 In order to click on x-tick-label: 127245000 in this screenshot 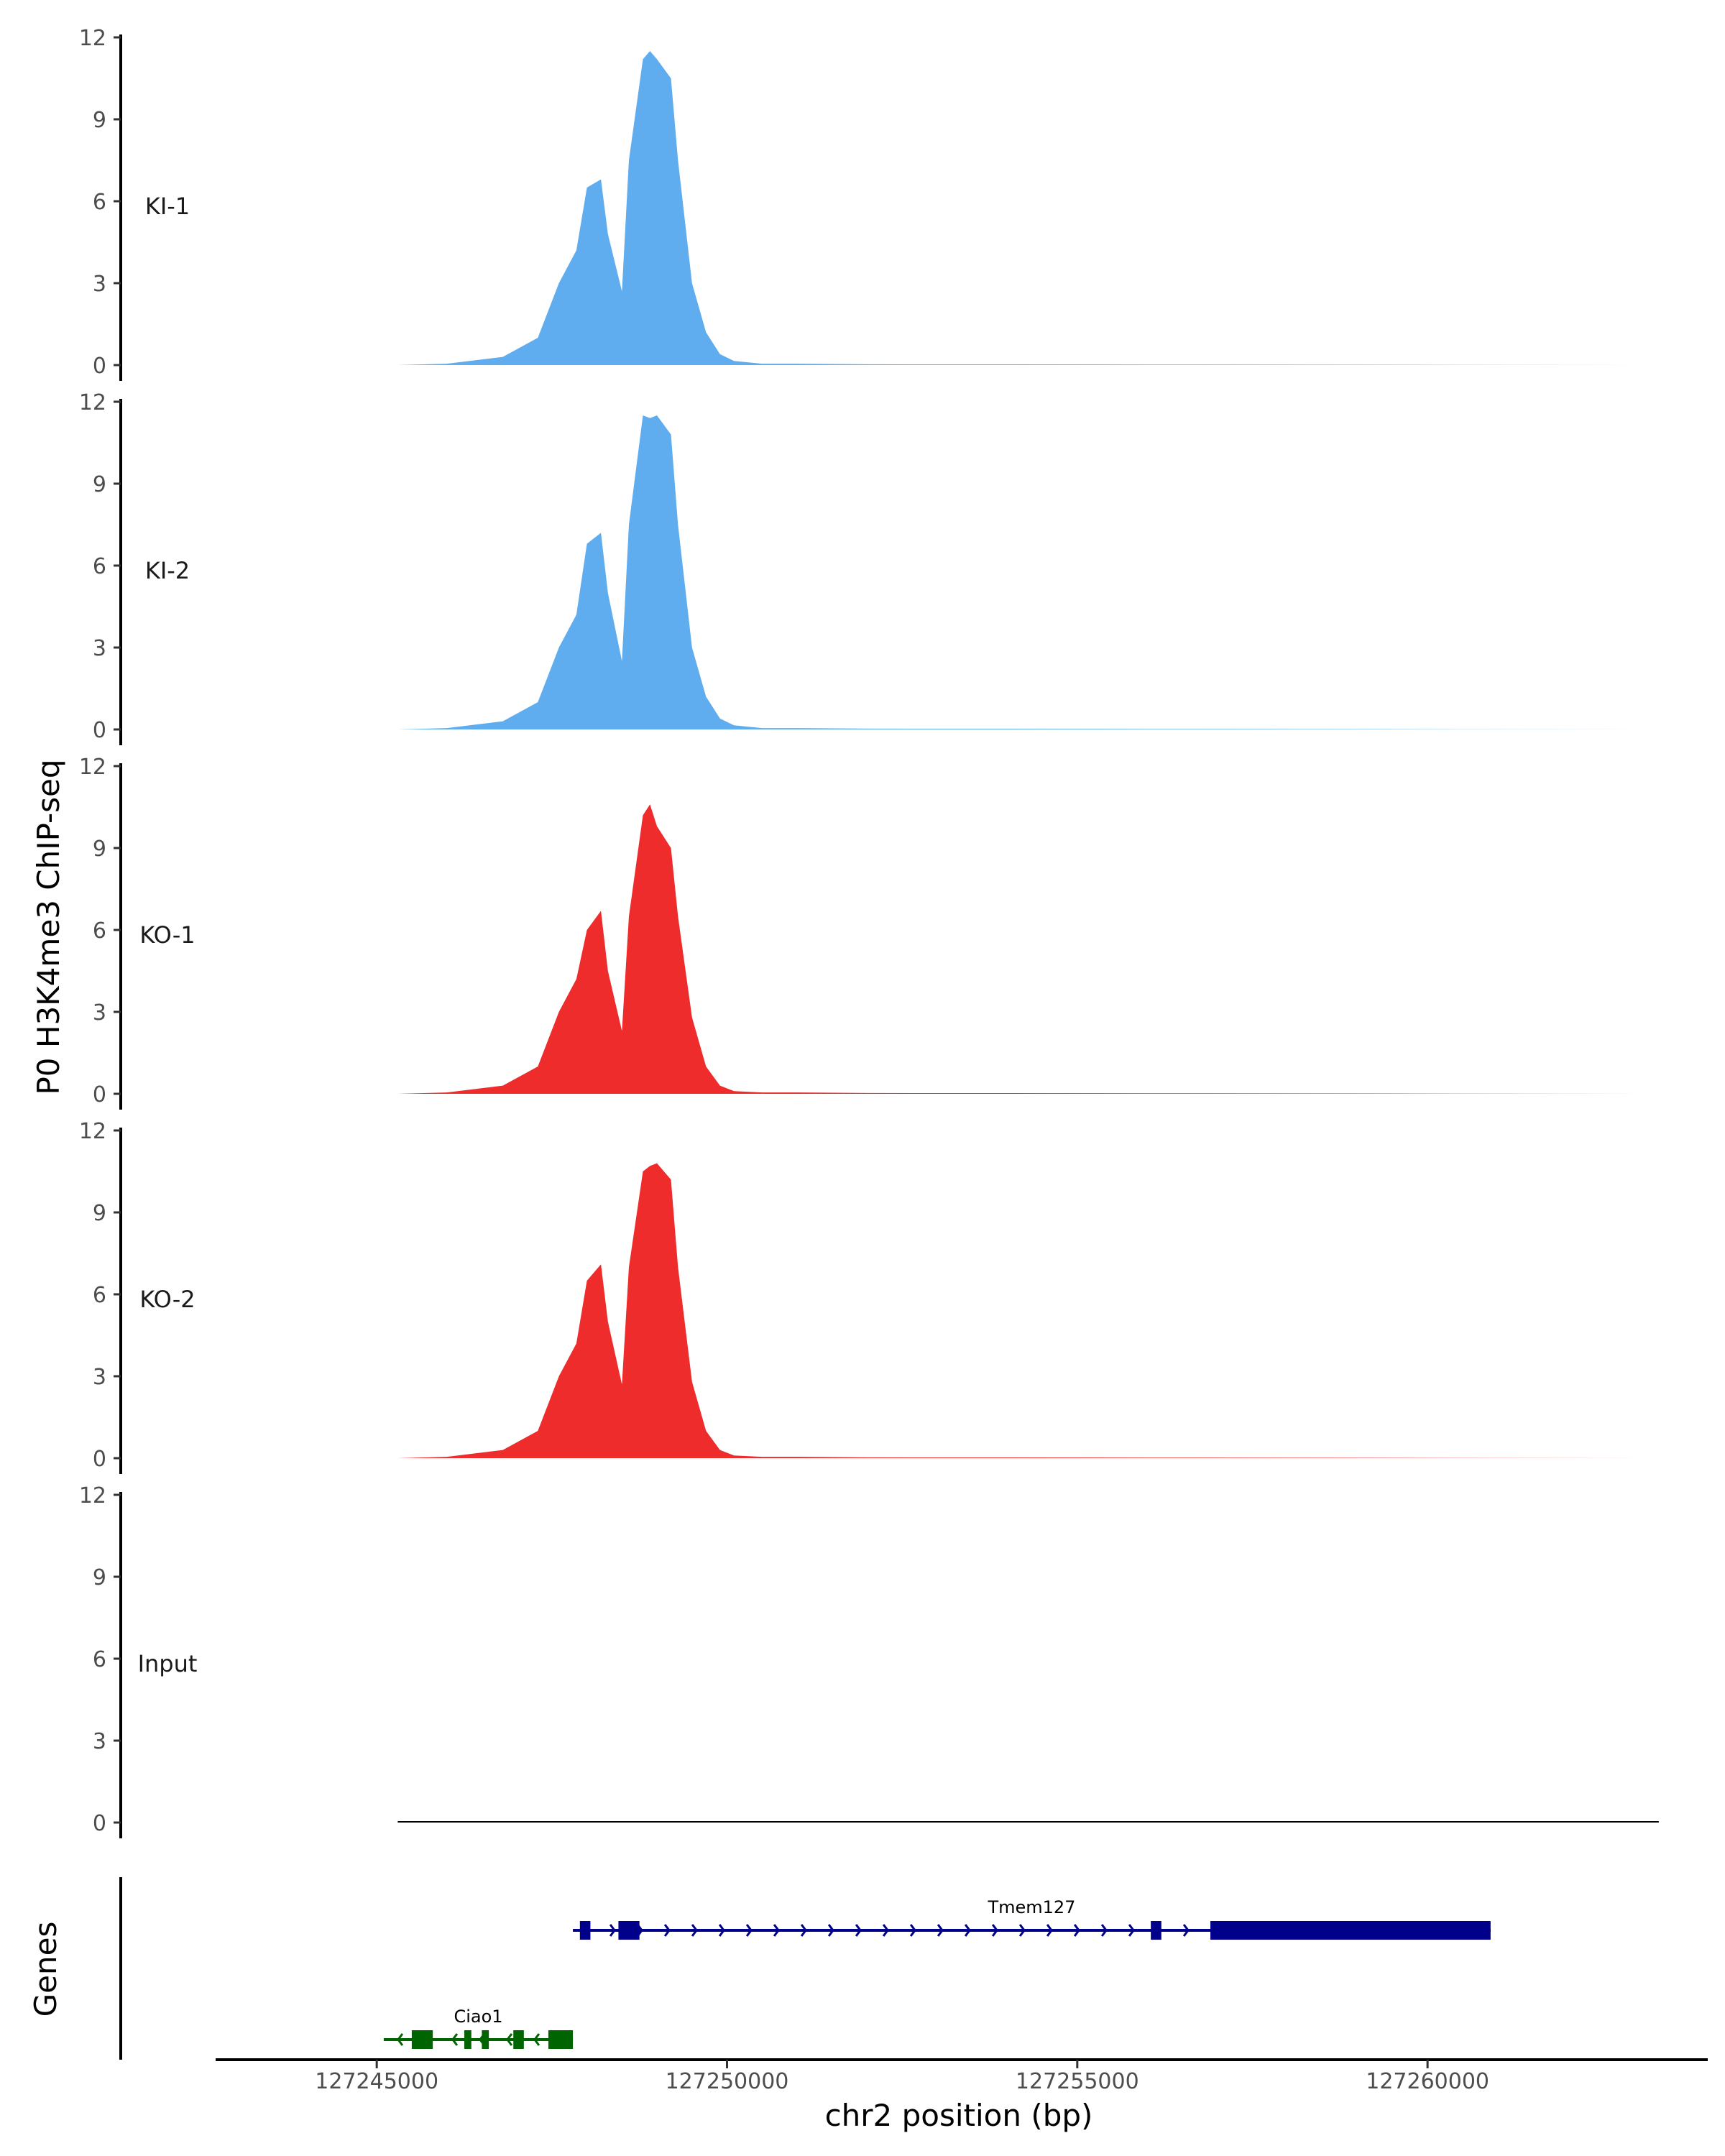, I will do `click(376, 2082)`.